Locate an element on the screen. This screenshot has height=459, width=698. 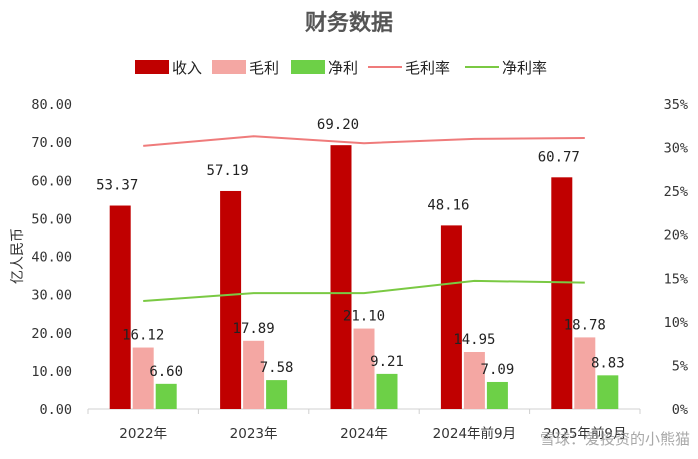
data-label: 6.60 is located at coordinates (166, 372).